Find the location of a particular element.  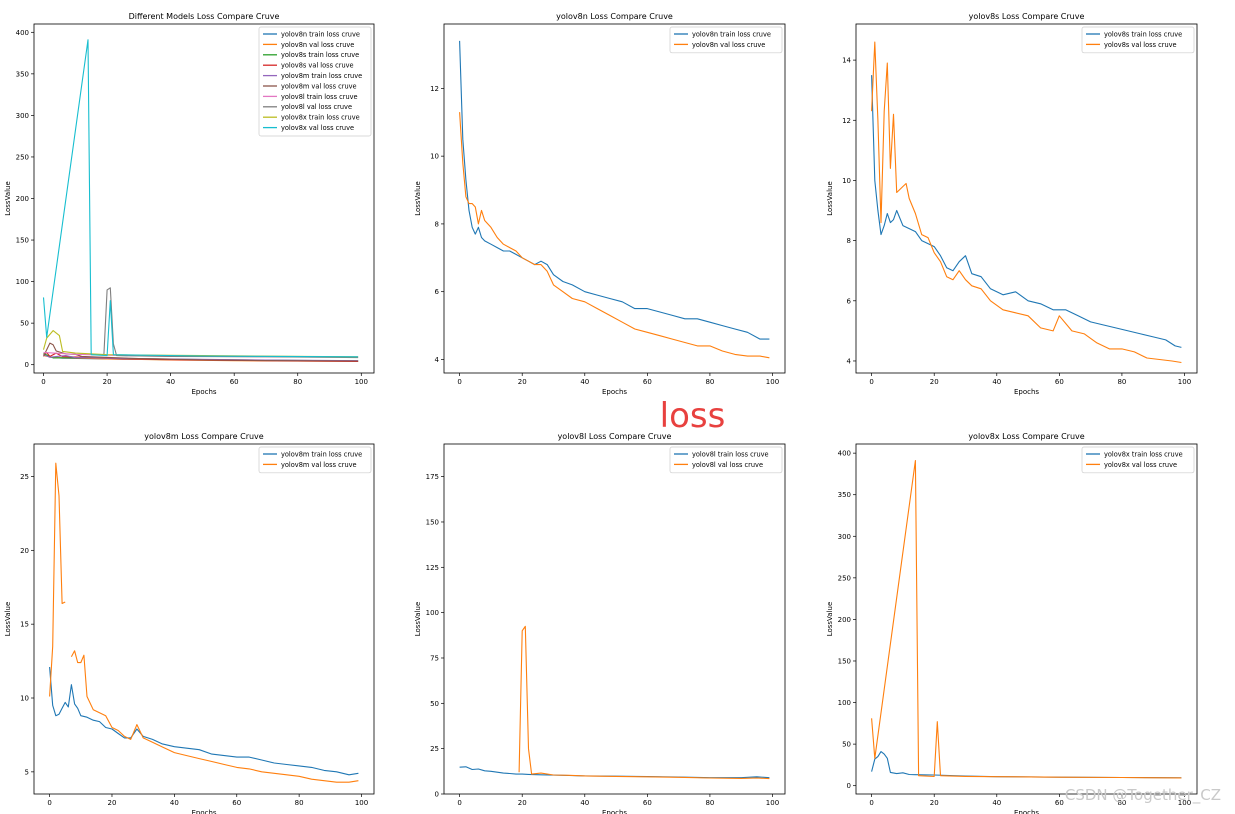

y-tick-label: 5 is located at coordinates (27, 772).